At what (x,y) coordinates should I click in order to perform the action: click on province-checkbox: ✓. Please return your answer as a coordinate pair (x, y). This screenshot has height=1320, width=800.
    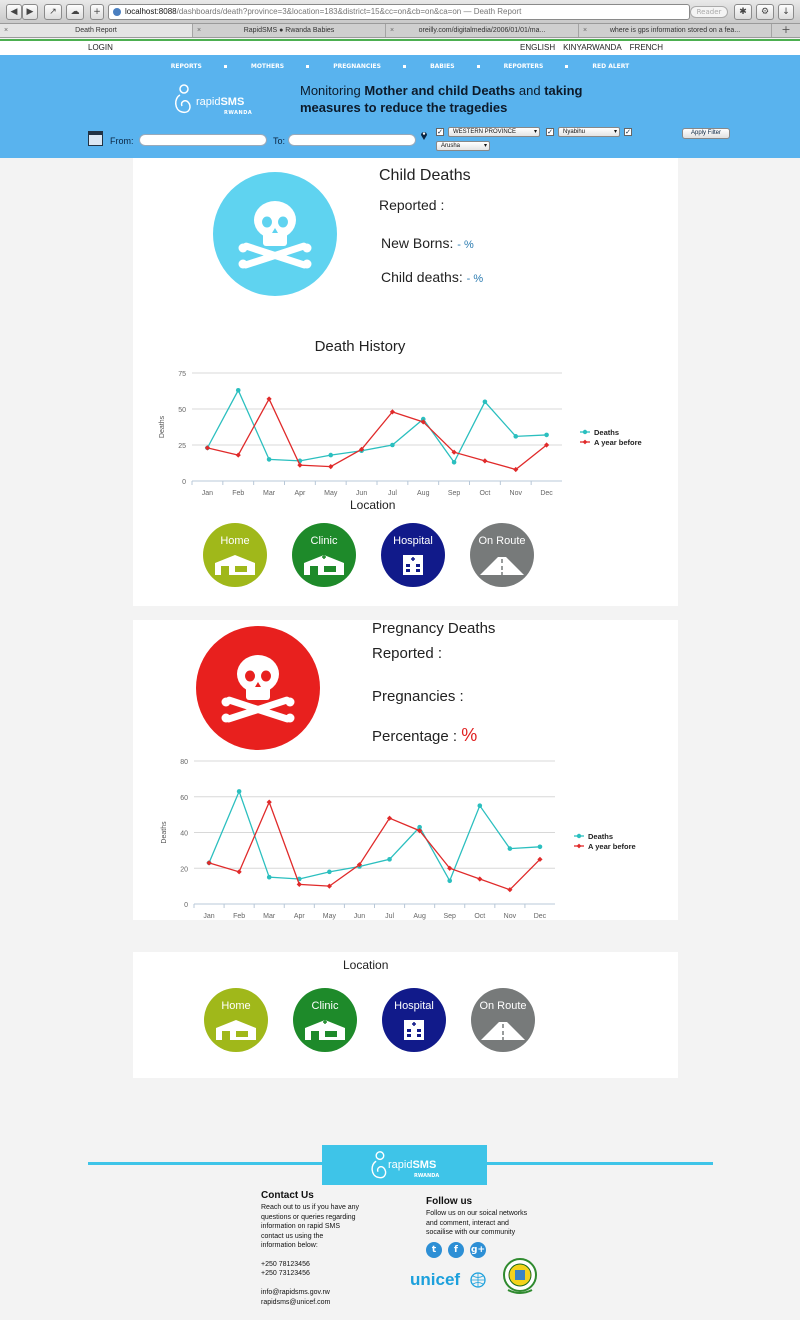
    Looking at the image, I should click on (440, 132).